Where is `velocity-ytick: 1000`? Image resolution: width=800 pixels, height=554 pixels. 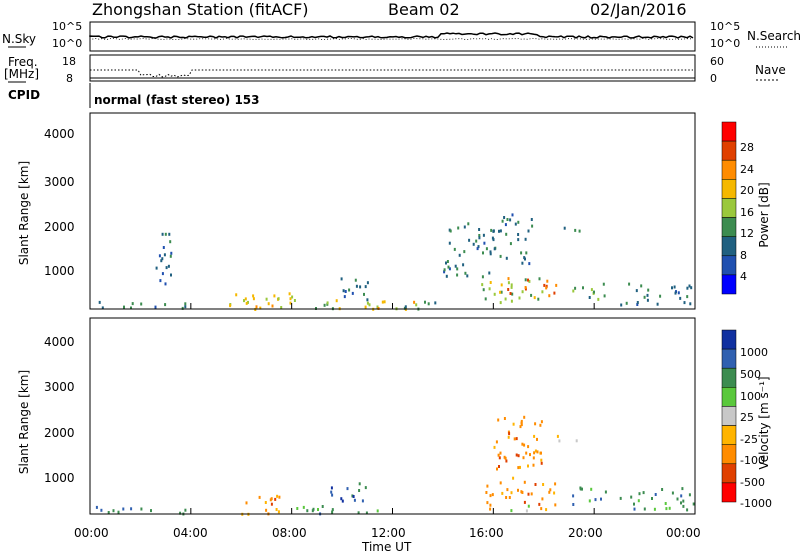 velocity-ytick: 1000 is located at coordinates (59, 478).